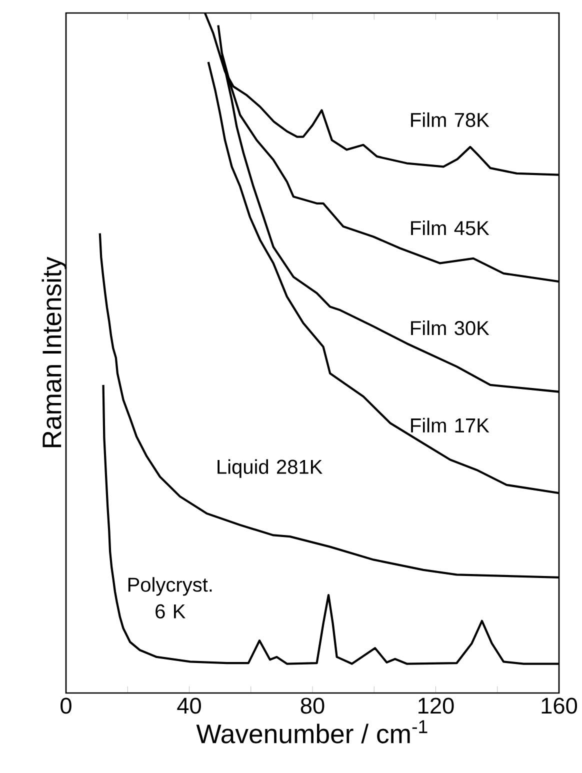 Image resolution: width=582 pixels, height=773 pixels. What do you see at coordinates (450, 425) in the screenshot?
I see `series-label: Film 17K` at bounding box center [450, 425].